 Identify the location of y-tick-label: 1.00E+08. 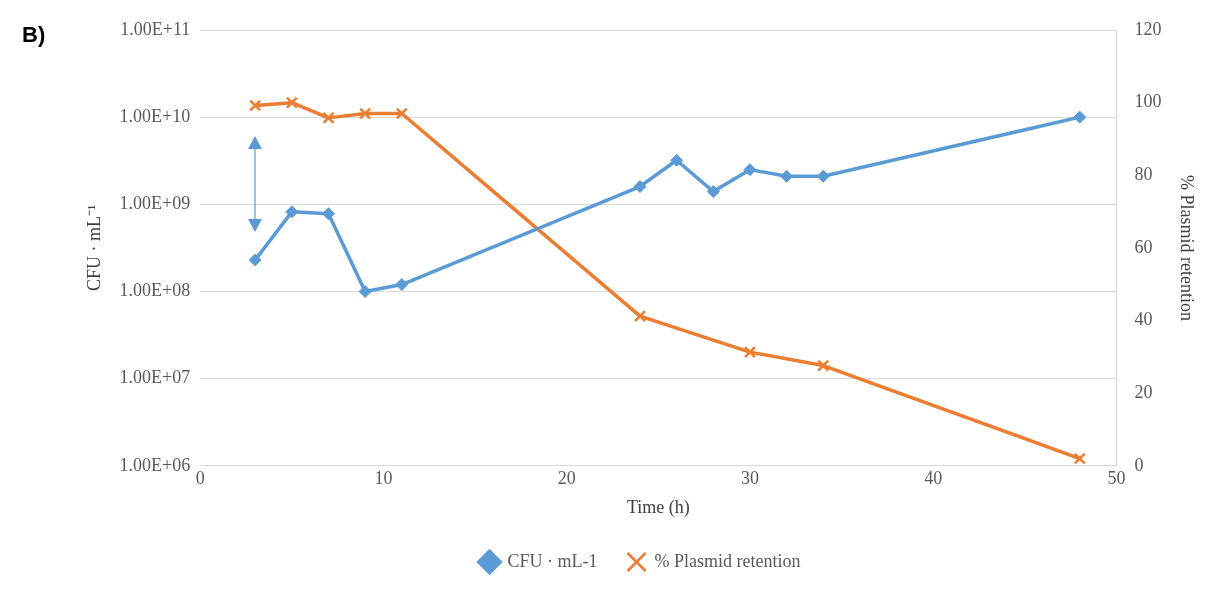
(155, 290).